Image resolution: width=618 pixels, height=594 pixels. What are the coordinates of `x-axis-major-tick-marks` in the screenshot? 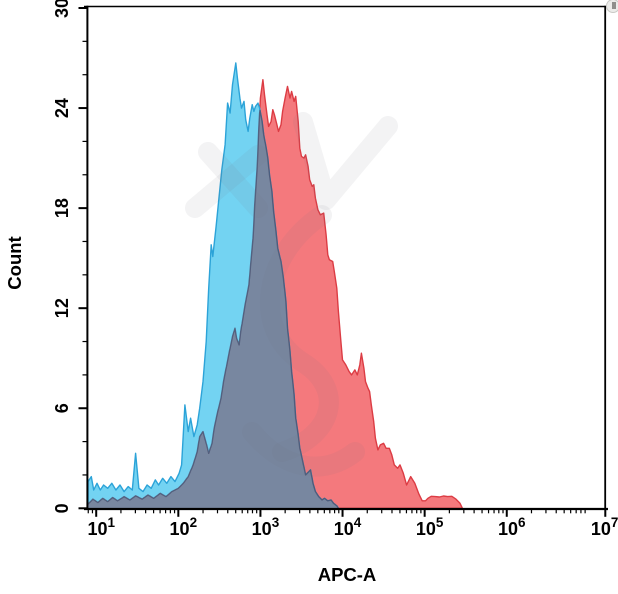 It's located at (351, 513).